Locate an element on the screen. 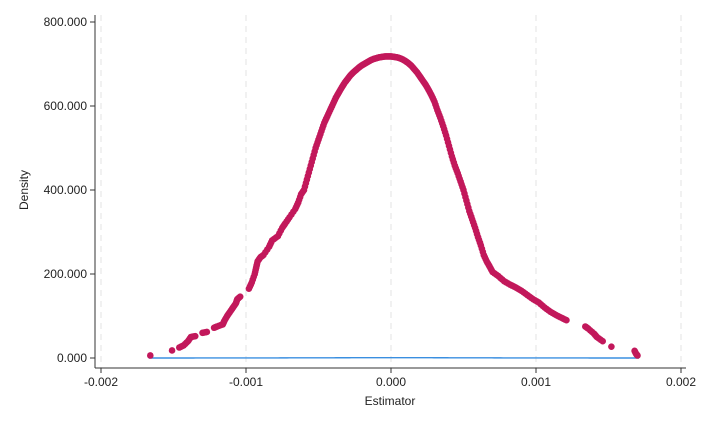 This screenshot has height=424, width=706. y-tick-label: 0.000 is located at coordinates (72, 358).